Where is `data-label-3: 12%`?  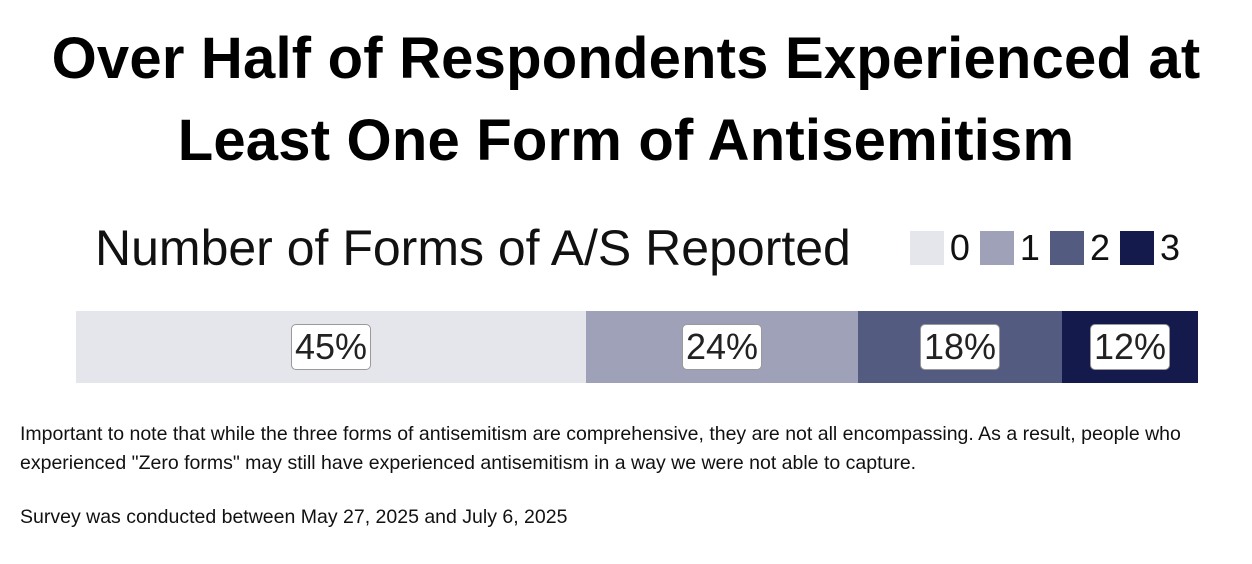
data-label-3: 12% is located at coordinates (1130, 347).